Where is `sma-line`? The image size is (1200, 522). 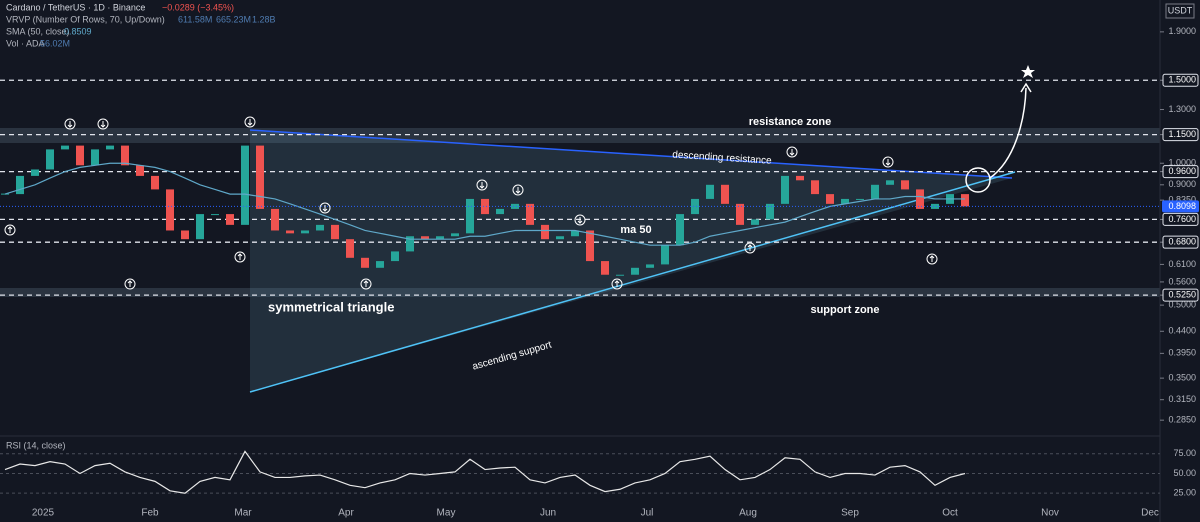
sma-line is located at coordinates (484, 204).